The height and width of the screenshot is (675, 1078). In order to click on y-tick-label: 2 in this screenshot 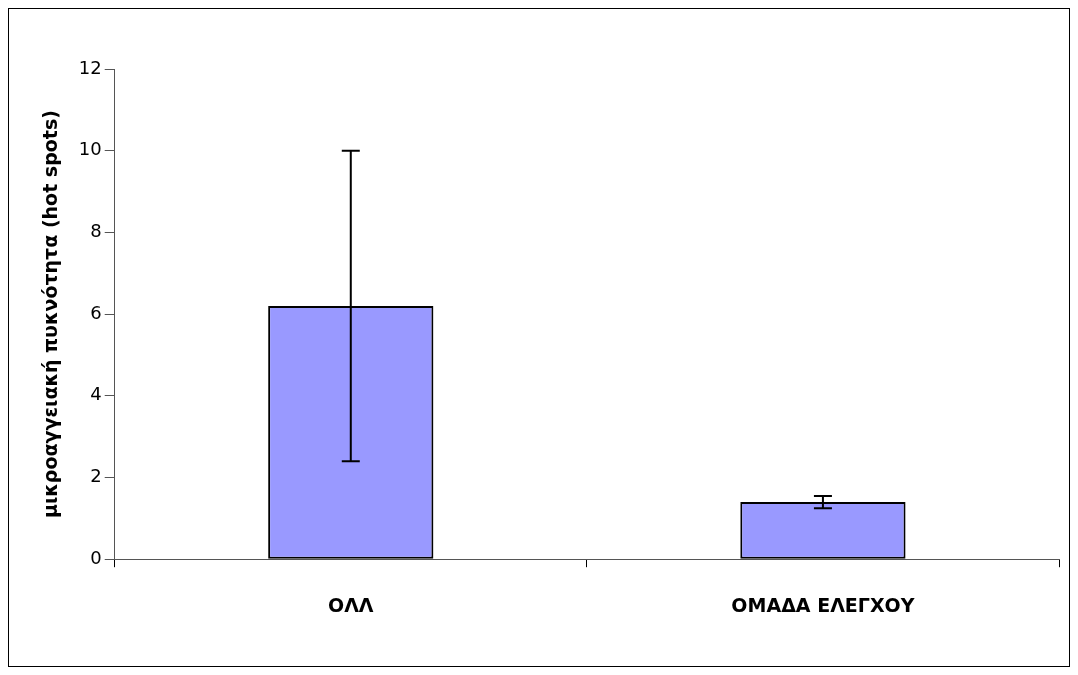, I will do `click(96, 476)`.